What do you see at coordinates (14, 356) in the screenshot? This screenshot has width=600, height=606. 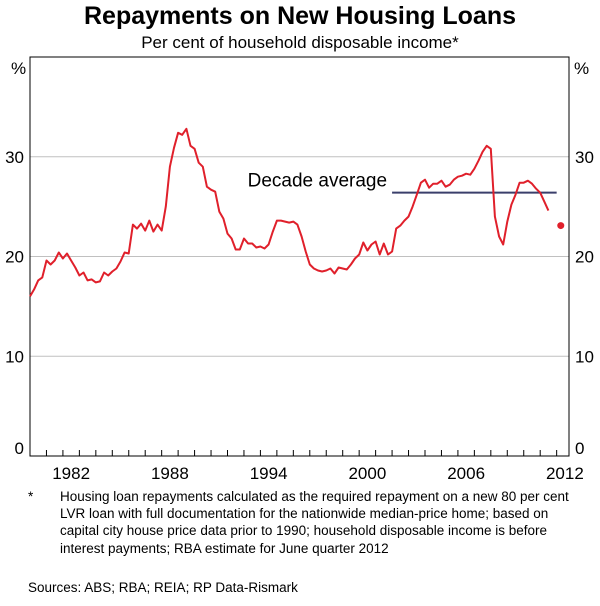 I see `y-tick-label-left: 10` at bounding box center [14, 356].